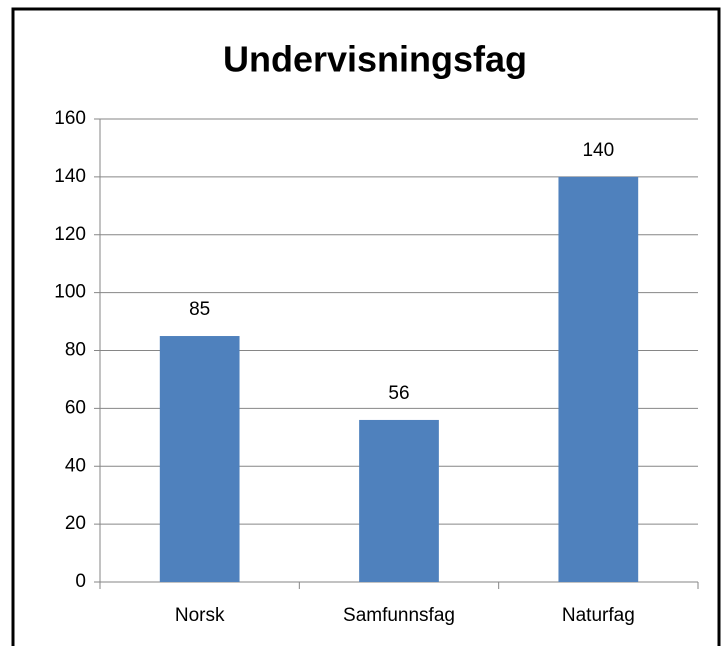 The width and height of the screenshot is (723, 646). What do you see at coordinates (199, 309) in the screenshot?
I see `data-label: 85` at bounding box center [199, 309].